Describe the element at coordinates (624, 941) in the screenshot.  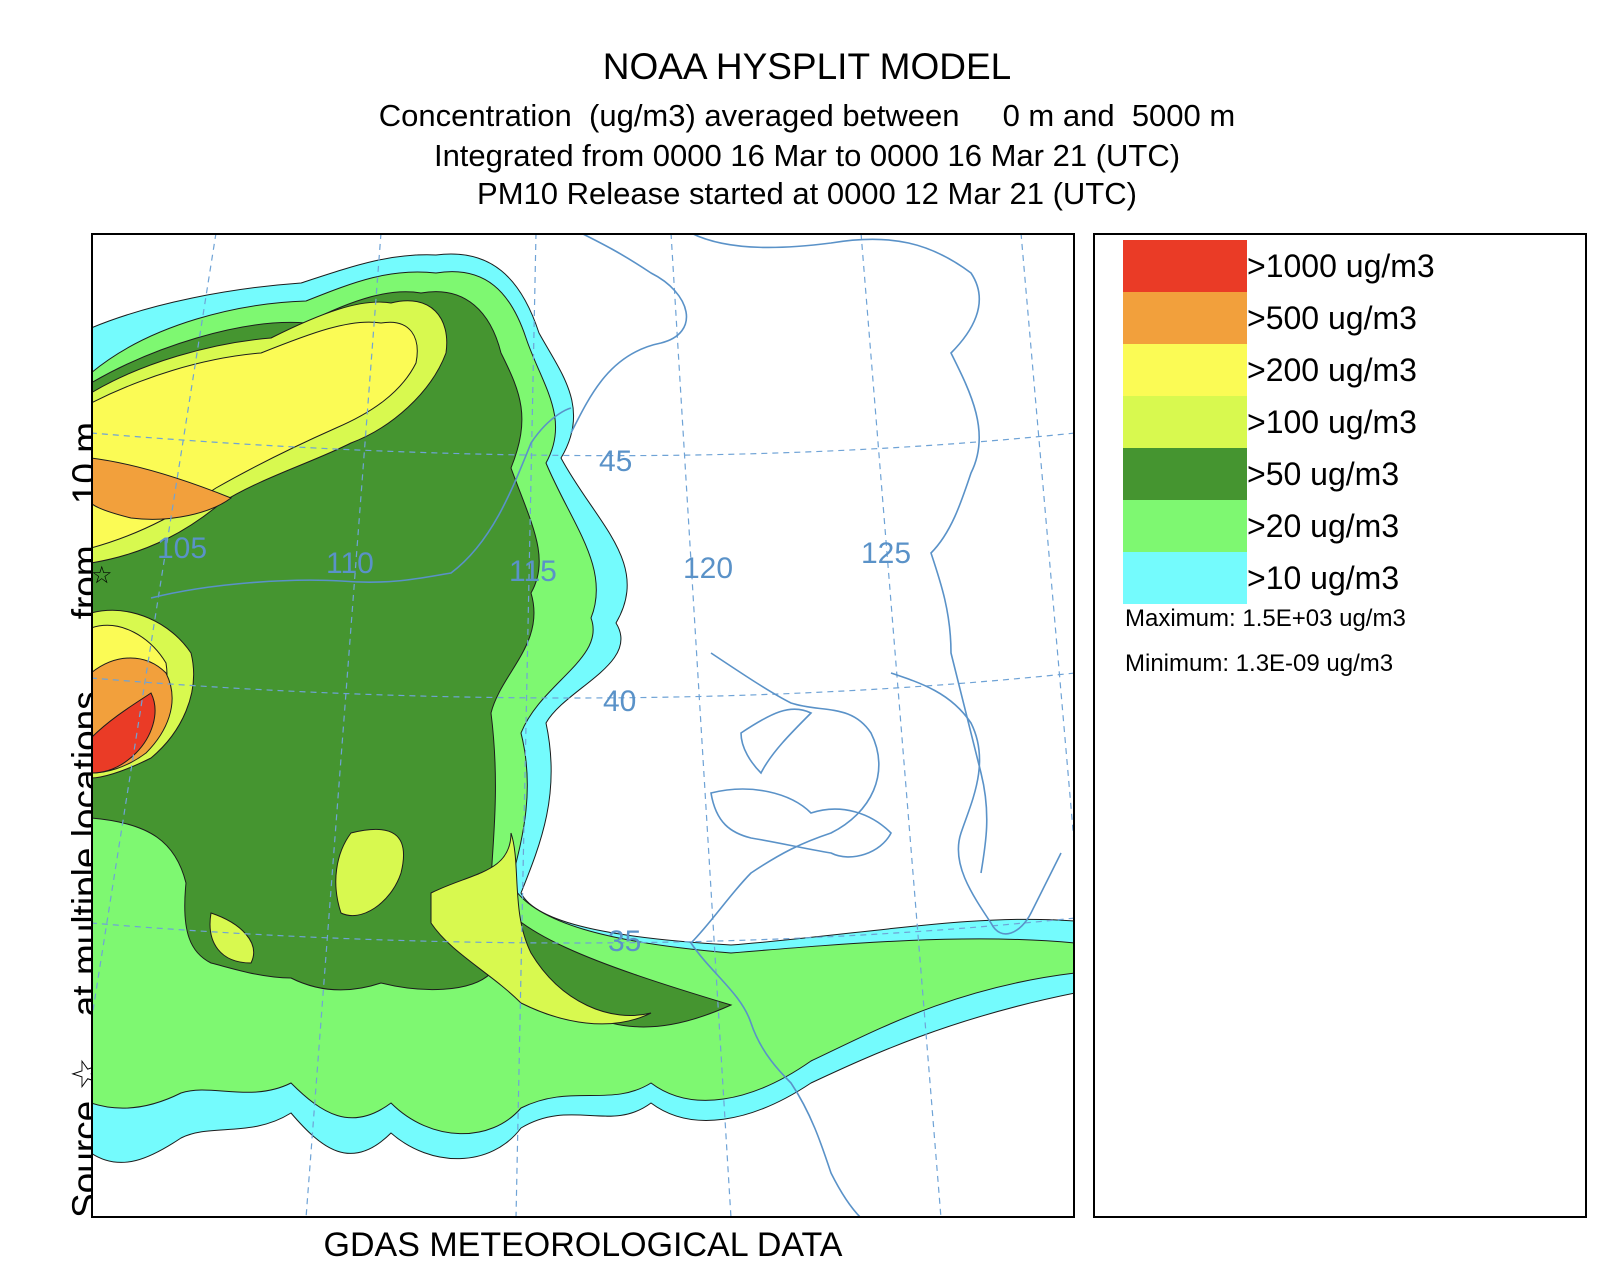
I see `lat-label-35: 35` at that location.